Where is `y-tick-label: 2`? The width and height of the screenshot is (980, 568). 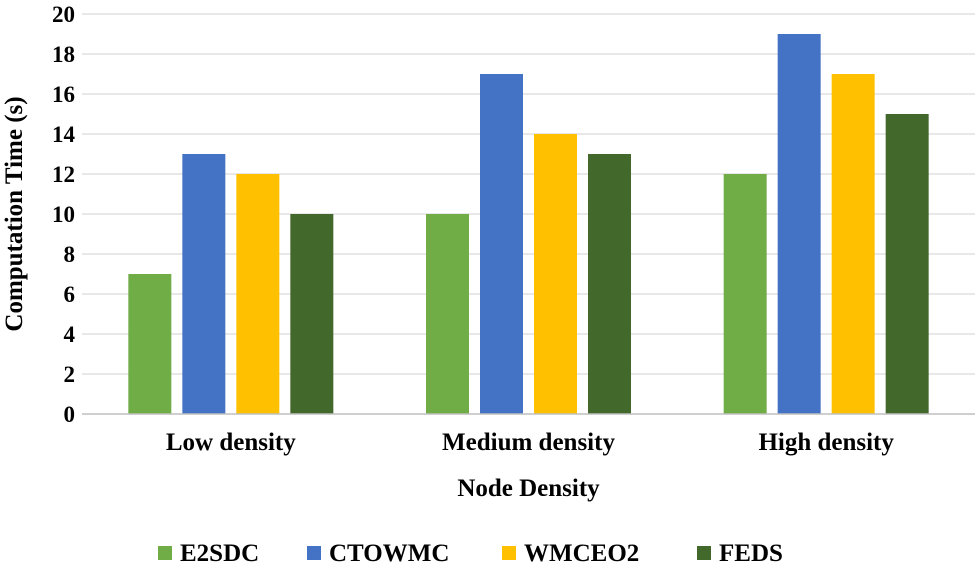 y-tick-label: 2 is located at coordinates (70, 374).